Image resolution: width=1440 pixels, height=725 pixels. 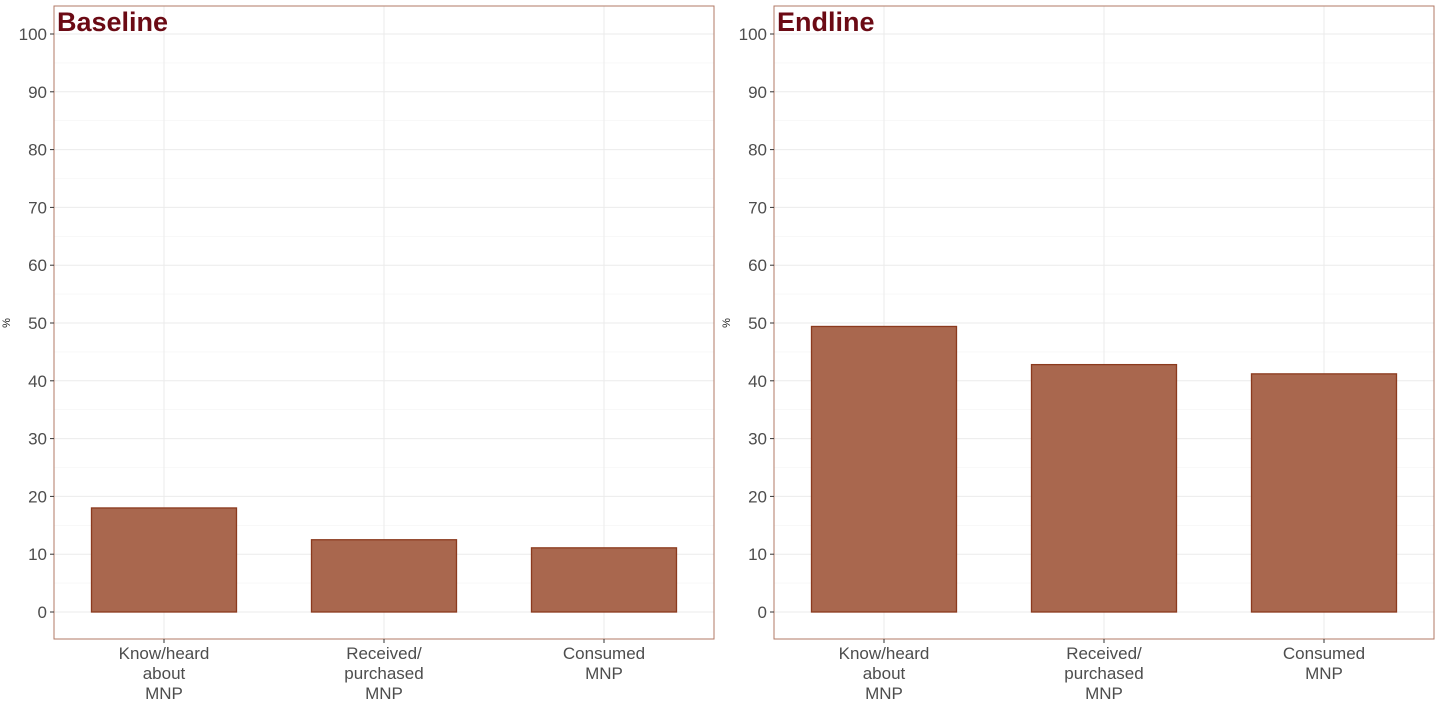 I want to click on panel-title: Endline, so click(x=826, y=22).